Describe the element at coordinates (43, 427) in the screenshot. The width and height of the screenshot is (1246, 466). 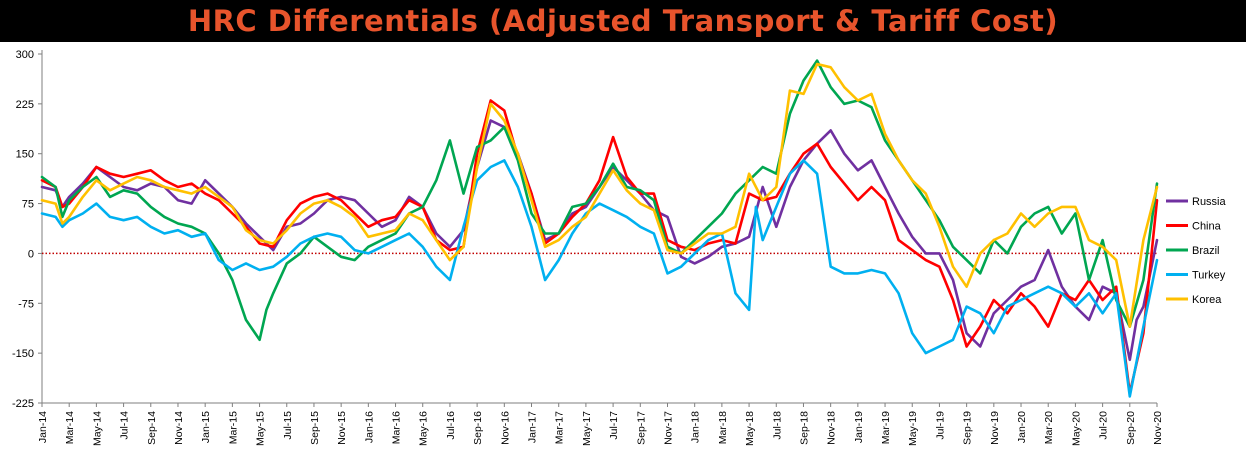
I see `x-tick-label: Jan-14` at that location.